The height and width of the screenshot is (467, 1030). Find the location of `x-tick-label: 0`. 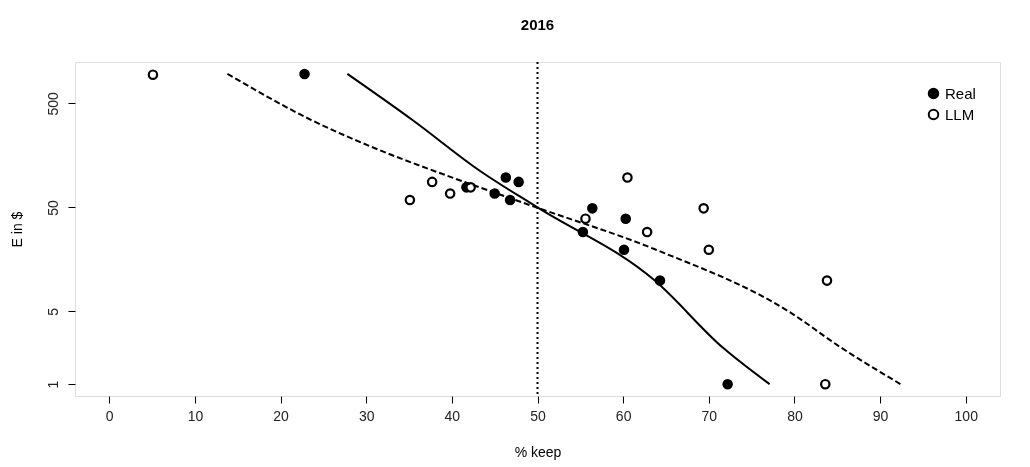

x-tick-label: 0 is located at coordinates (109, 415).